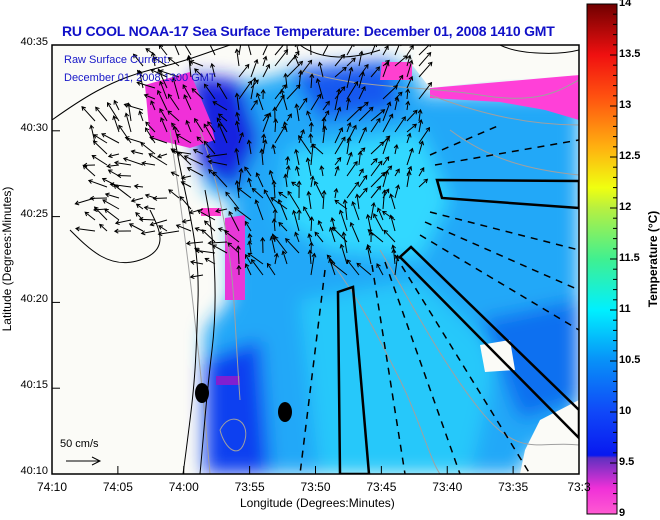  What do you see at coordinates (488, 342) in the screenshot?
I see `transect-box-southeast` at bounding box center [488, 342].